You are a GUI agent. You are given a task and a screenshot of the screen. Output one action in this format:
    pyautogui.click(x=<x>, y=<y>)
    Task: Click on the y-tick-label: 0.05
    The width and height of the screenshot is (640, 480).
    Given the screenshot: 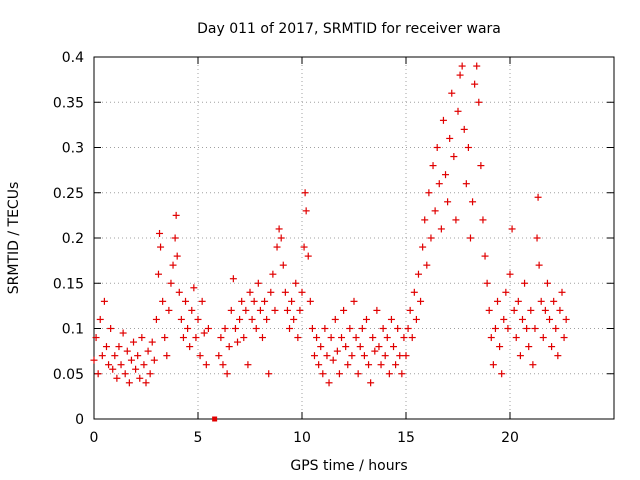 What is the action you would take?
    pyautogui.click(x=68, y=375)
    